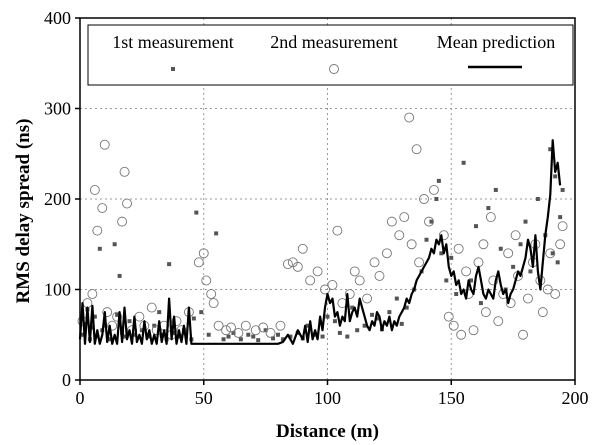 Image resolution: width=598 pixels, height=445 pixels. Describe the element at coordinates (327, 431) in the screenshot. I see `x-axis-title: Distance (m)` at that location.